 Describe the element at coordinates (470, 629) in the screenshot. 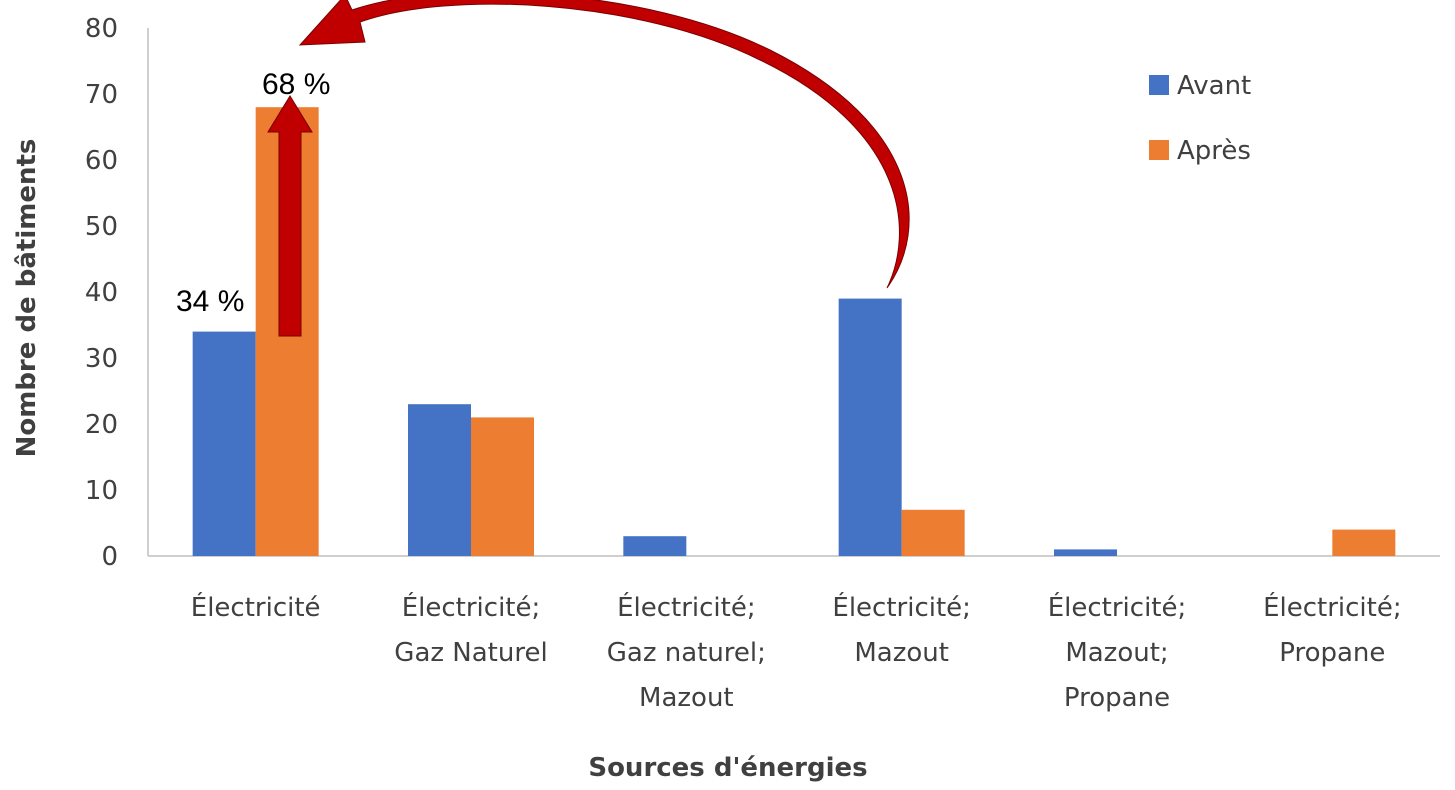

I see `x-category-label: Électricité; Gaz Naturel` at that location.